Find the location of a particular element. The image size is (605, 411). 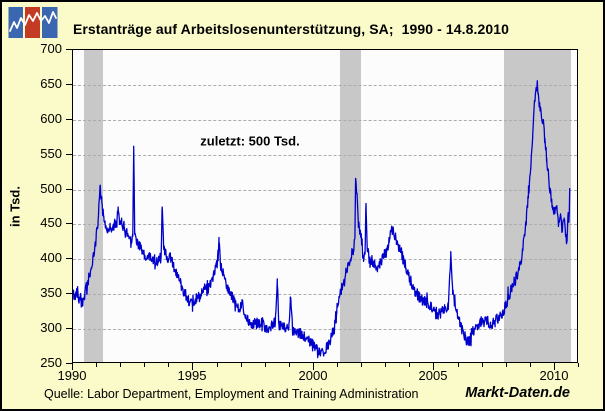

x-tick-label: 1990 is located at coordinates (72, 375).